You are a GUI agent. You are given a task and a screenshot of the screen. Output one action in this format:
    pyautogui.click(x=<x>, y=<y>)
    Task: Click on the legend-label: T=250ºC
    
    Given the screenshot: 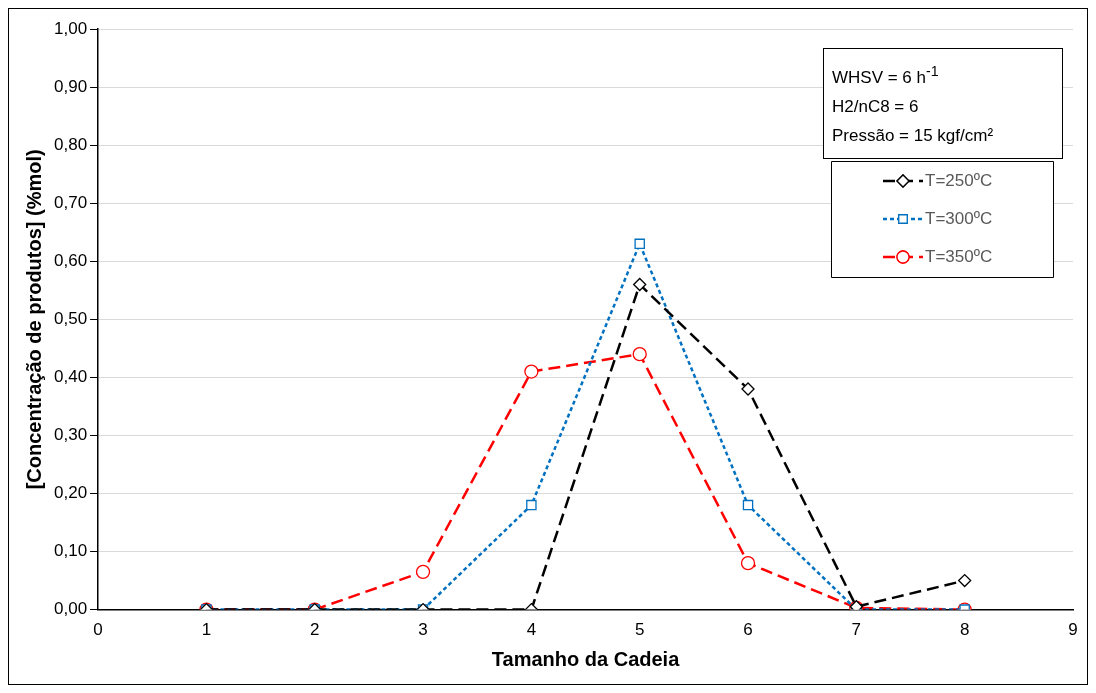 What is the action you would take?
    pyautogui.click(x=959, y=180)
    